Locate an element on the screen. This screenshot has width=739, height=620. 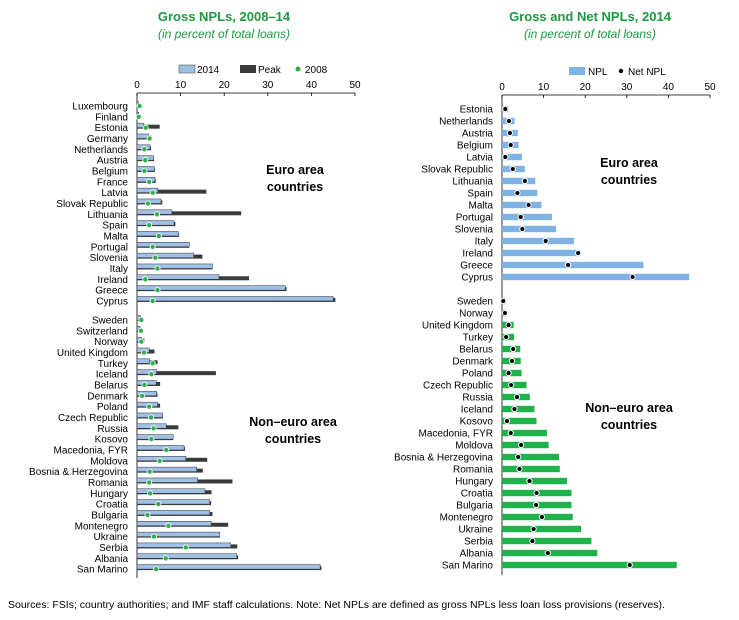
legend-swatch-2014 is located at coordinates (187, 69).